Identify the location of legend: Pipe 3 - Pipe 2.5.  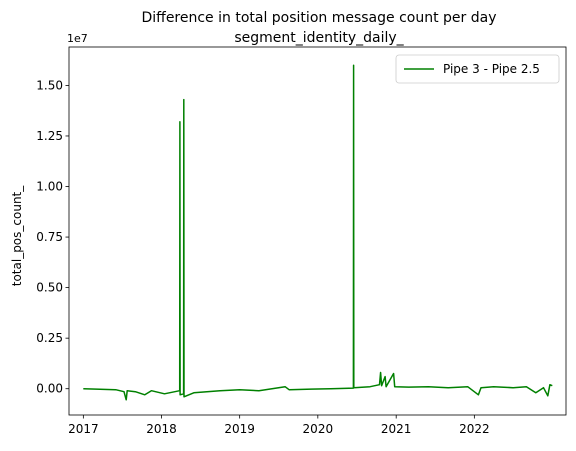
(477, 69).